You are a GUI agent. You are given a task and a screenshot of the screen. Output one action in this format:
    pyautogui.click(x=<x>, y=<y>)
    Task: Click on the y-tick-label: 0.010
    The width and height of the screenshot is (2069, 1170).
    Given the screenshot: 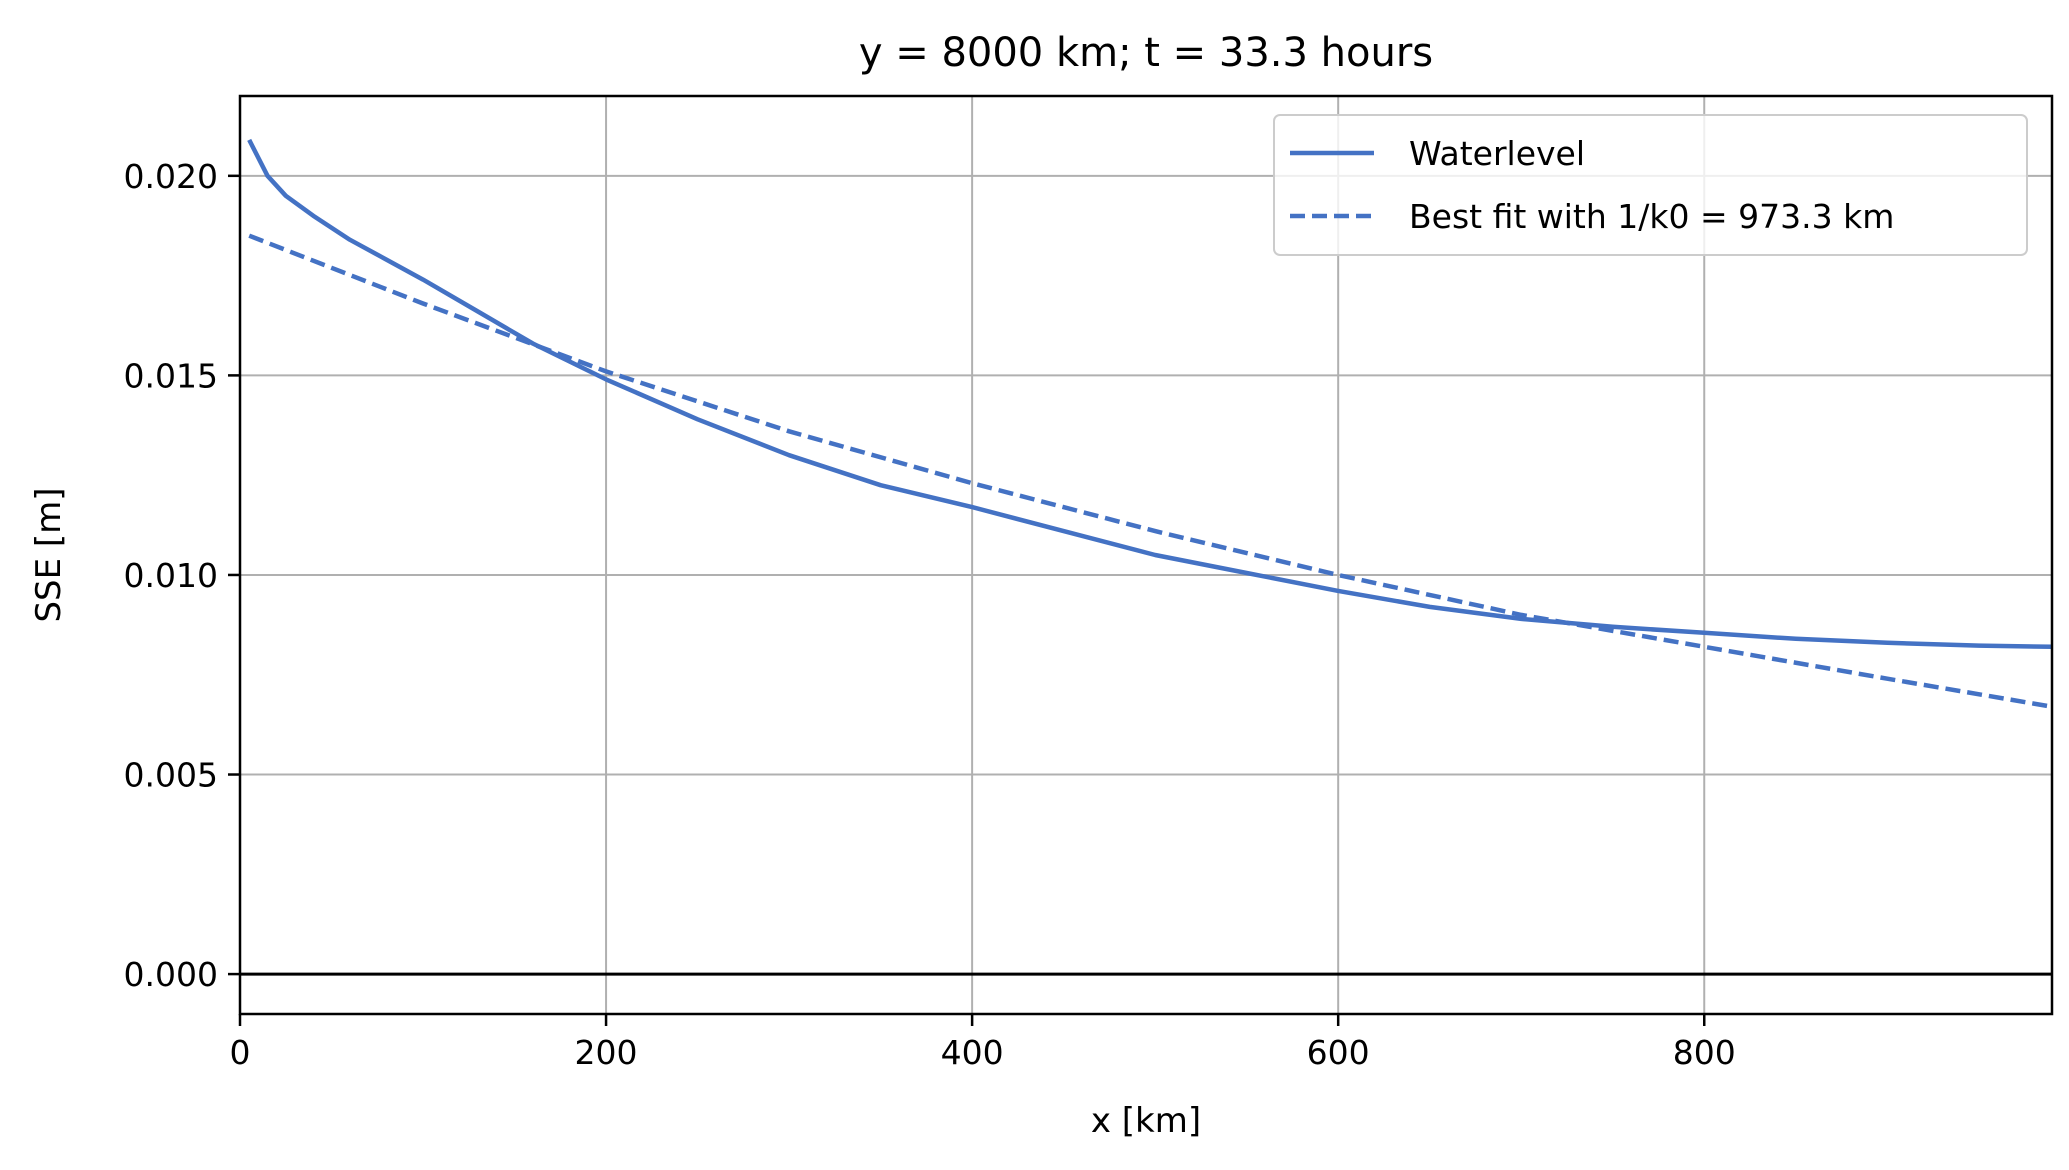 What is the action you would take?
    pyautogui.click(x=171, y=575)
    